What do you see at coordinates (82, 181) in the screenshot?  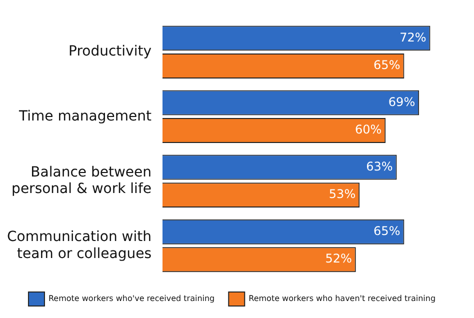 I see `y-tick-label: Balance between personal & work life` at bounding box center [82, 181].